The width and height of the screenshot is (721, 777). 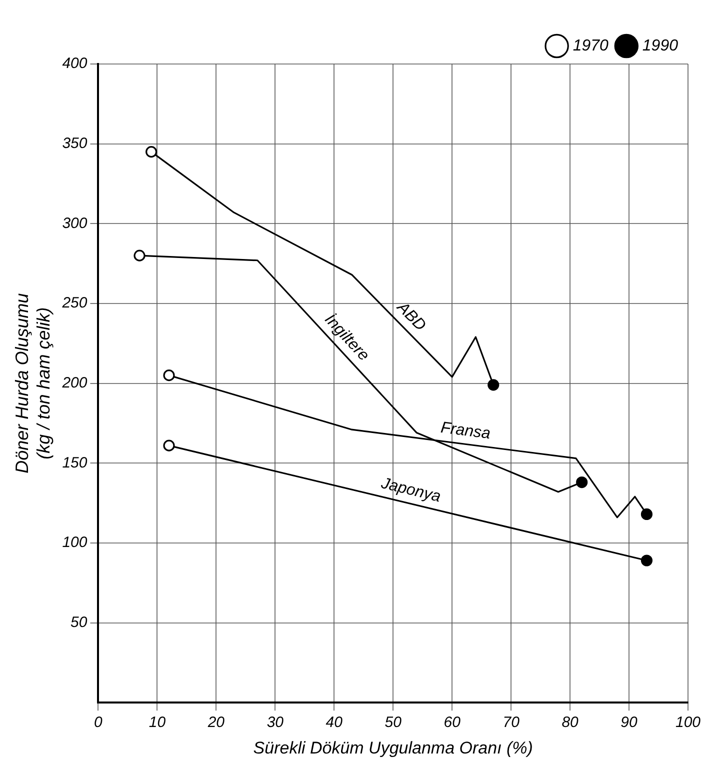 I want to click on legend-label: 1990, so click(x=660, y=45).